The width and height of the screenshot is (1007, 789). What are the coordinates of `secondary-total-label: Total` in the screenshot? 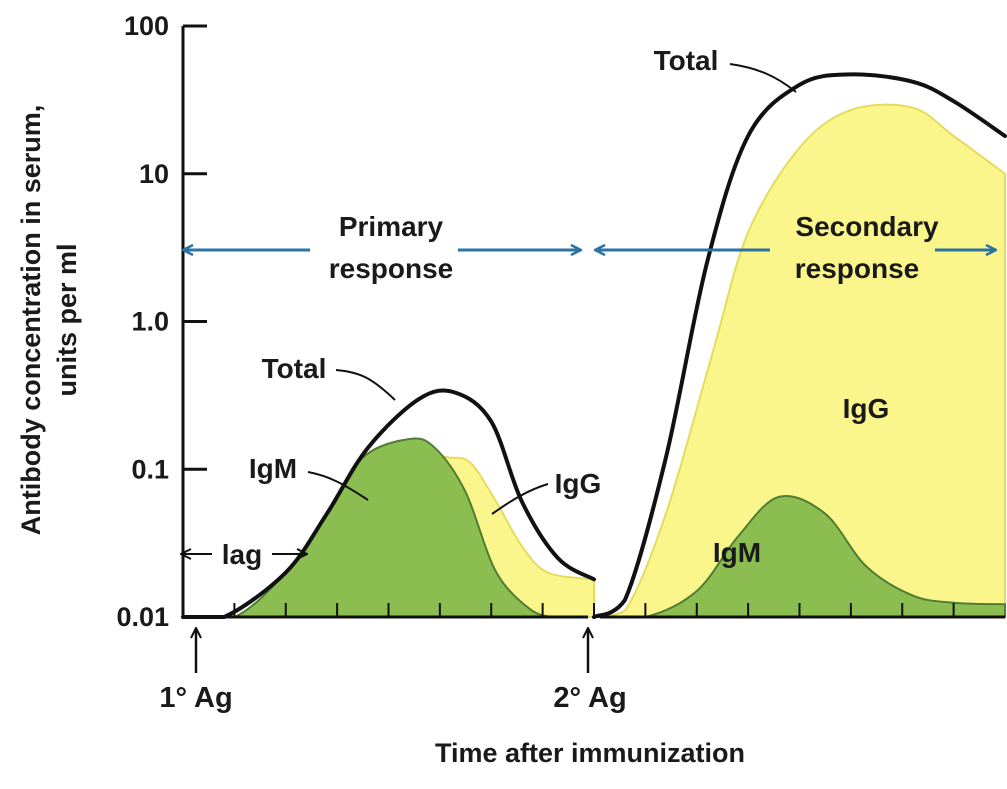 It's located at (686, 60).